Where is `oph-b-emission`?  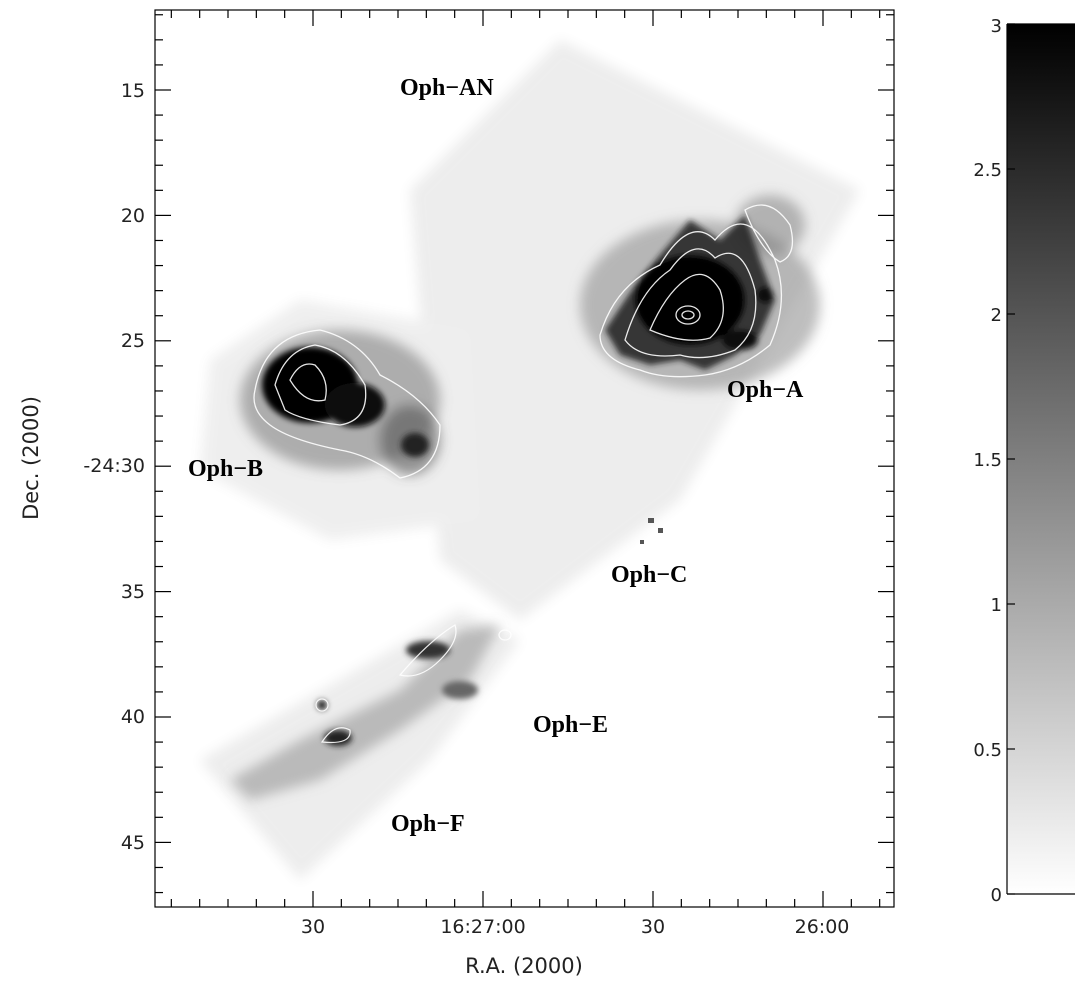 oph-b-emission is located at coordinates (340, 404).